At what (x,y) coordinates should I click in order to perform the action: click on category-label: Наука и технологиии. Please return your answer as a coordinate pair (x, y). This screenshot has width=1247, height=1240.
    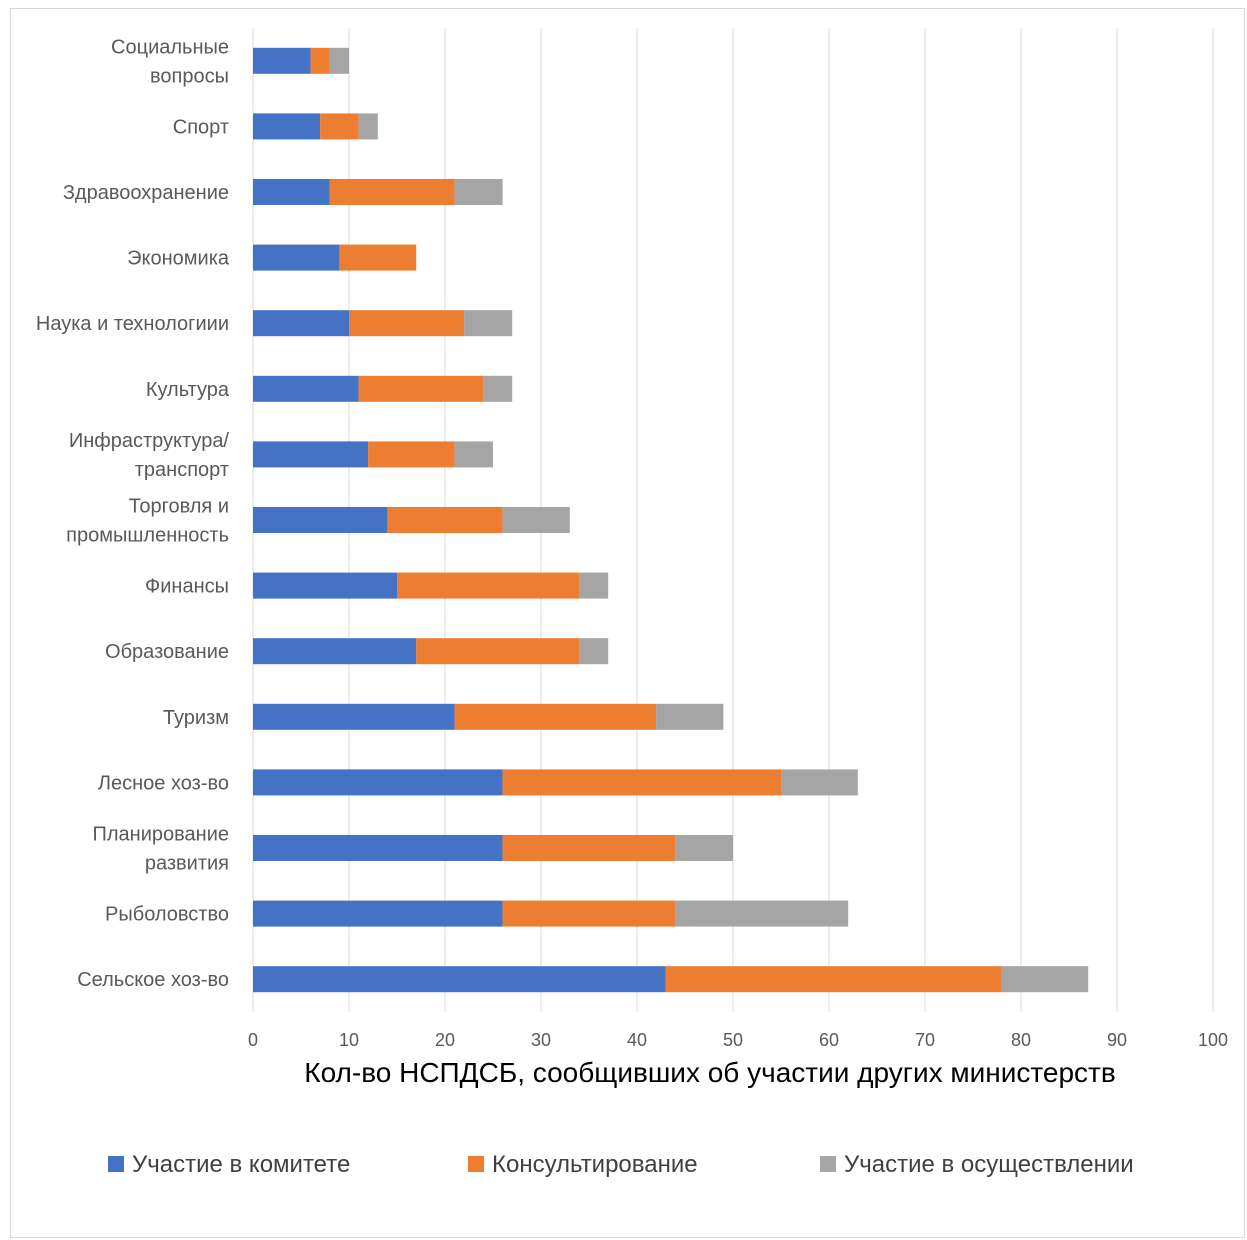
    Looking at the image, I should click on (132, 324).